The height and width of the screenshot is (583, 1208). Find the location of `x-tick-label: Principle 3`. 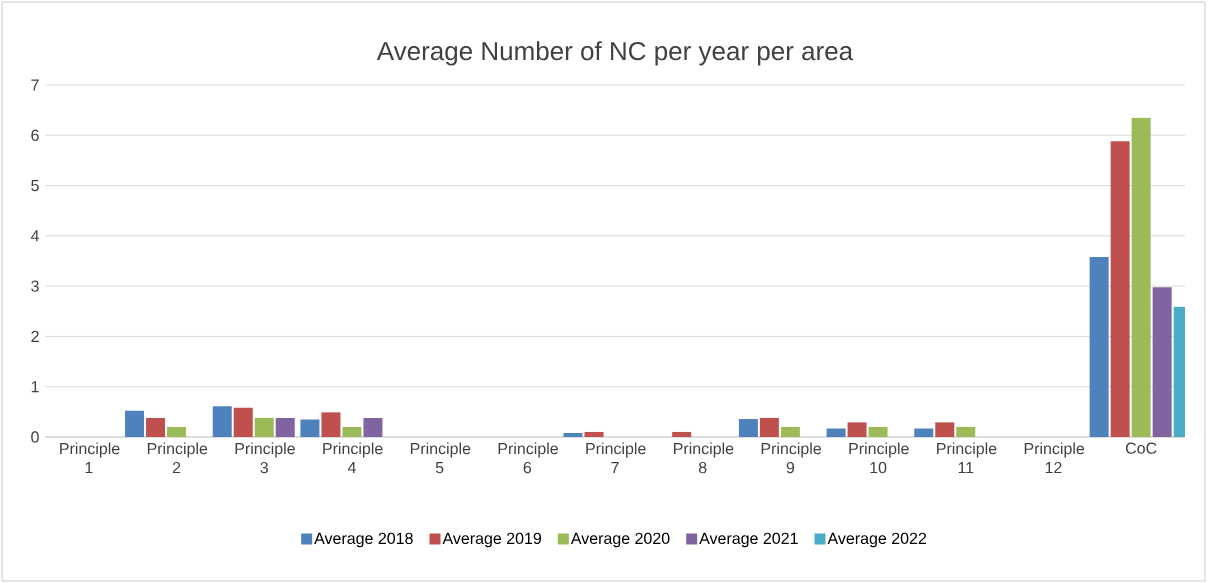

x-tick-label: Principle 3 is located at coordinates (265, 458).